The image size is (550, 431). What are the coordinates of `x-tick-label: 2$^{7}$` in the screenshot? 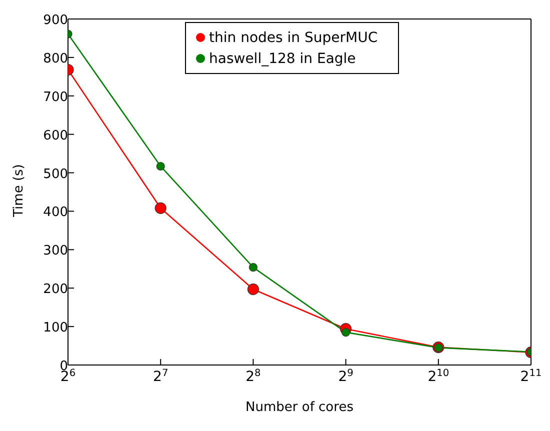 It's located at (160, 376).